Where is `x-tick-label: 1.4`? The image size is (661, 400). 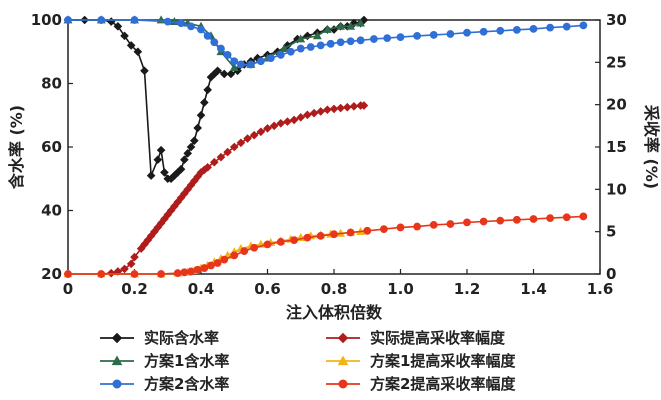
x-tick-label: 1.4 is located at coordinates (533, 289).